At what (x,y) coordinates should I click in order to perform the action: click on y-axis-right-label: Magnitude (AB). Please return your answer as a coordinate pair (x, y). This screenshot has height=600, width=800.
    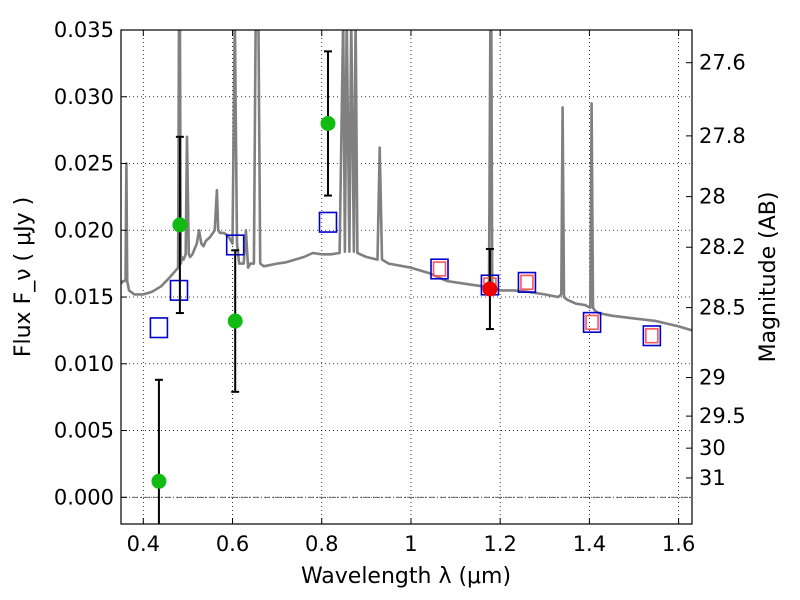
    Looking at the image, I should click on (768, 277).